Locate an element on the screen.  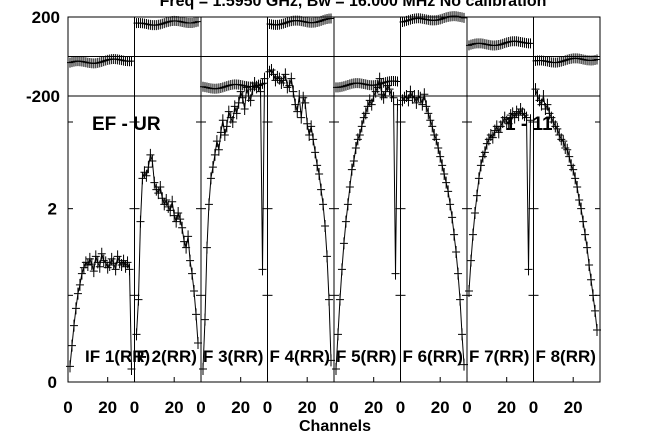
if-panel: F 7(RR) is located at coordinates (500, 199).